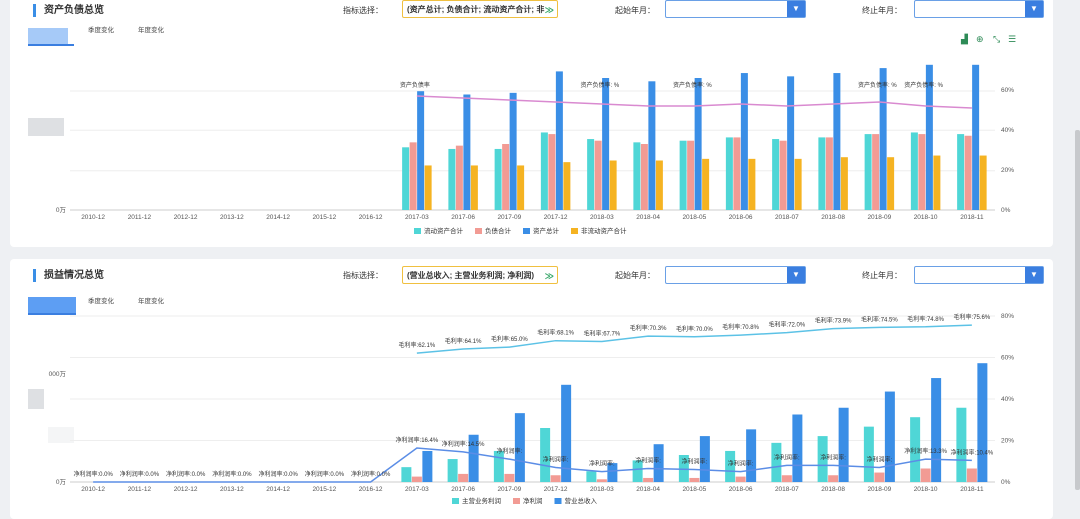 The height and width of the screenshot is (519, 1080). I want to click on indicator-select-value: (营业总收入; 主营业务利润; 净利润), so click(471, 275).